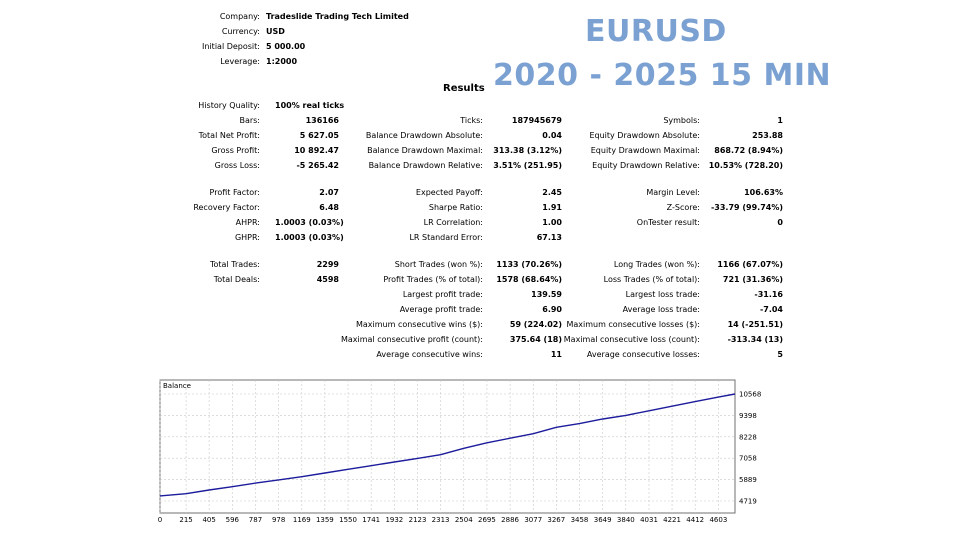 The image size is (960, 540). What do you see at coordinates (233, 520) in the screenshot?
I see `x-tick-label: 596` at bounding box center [233, 520].